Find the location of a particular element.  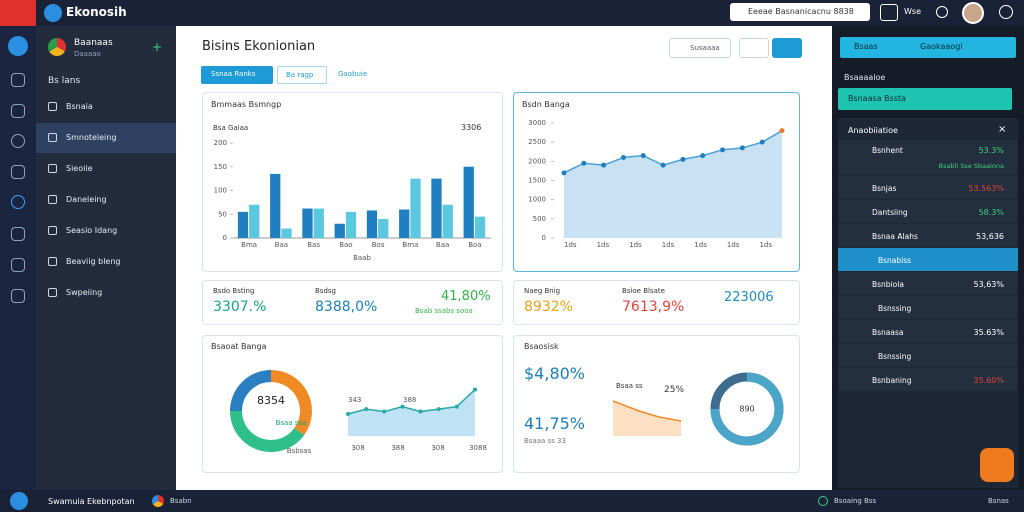

nav-item: Daneleing is located at coordinates (106, 200).